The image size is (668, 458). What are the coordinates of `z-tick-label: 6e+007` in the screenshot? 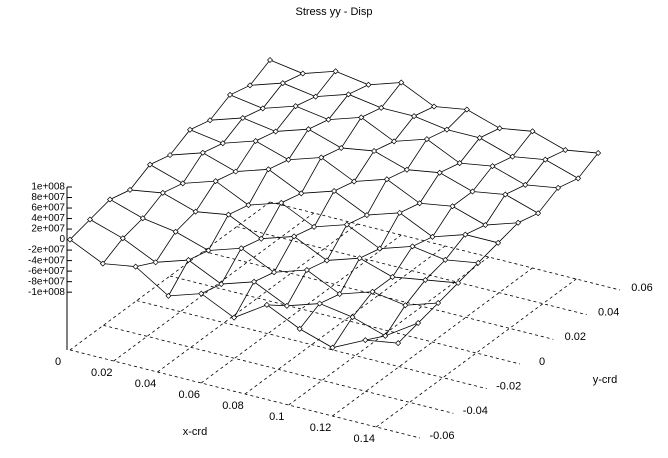 It's located at (48, 208).